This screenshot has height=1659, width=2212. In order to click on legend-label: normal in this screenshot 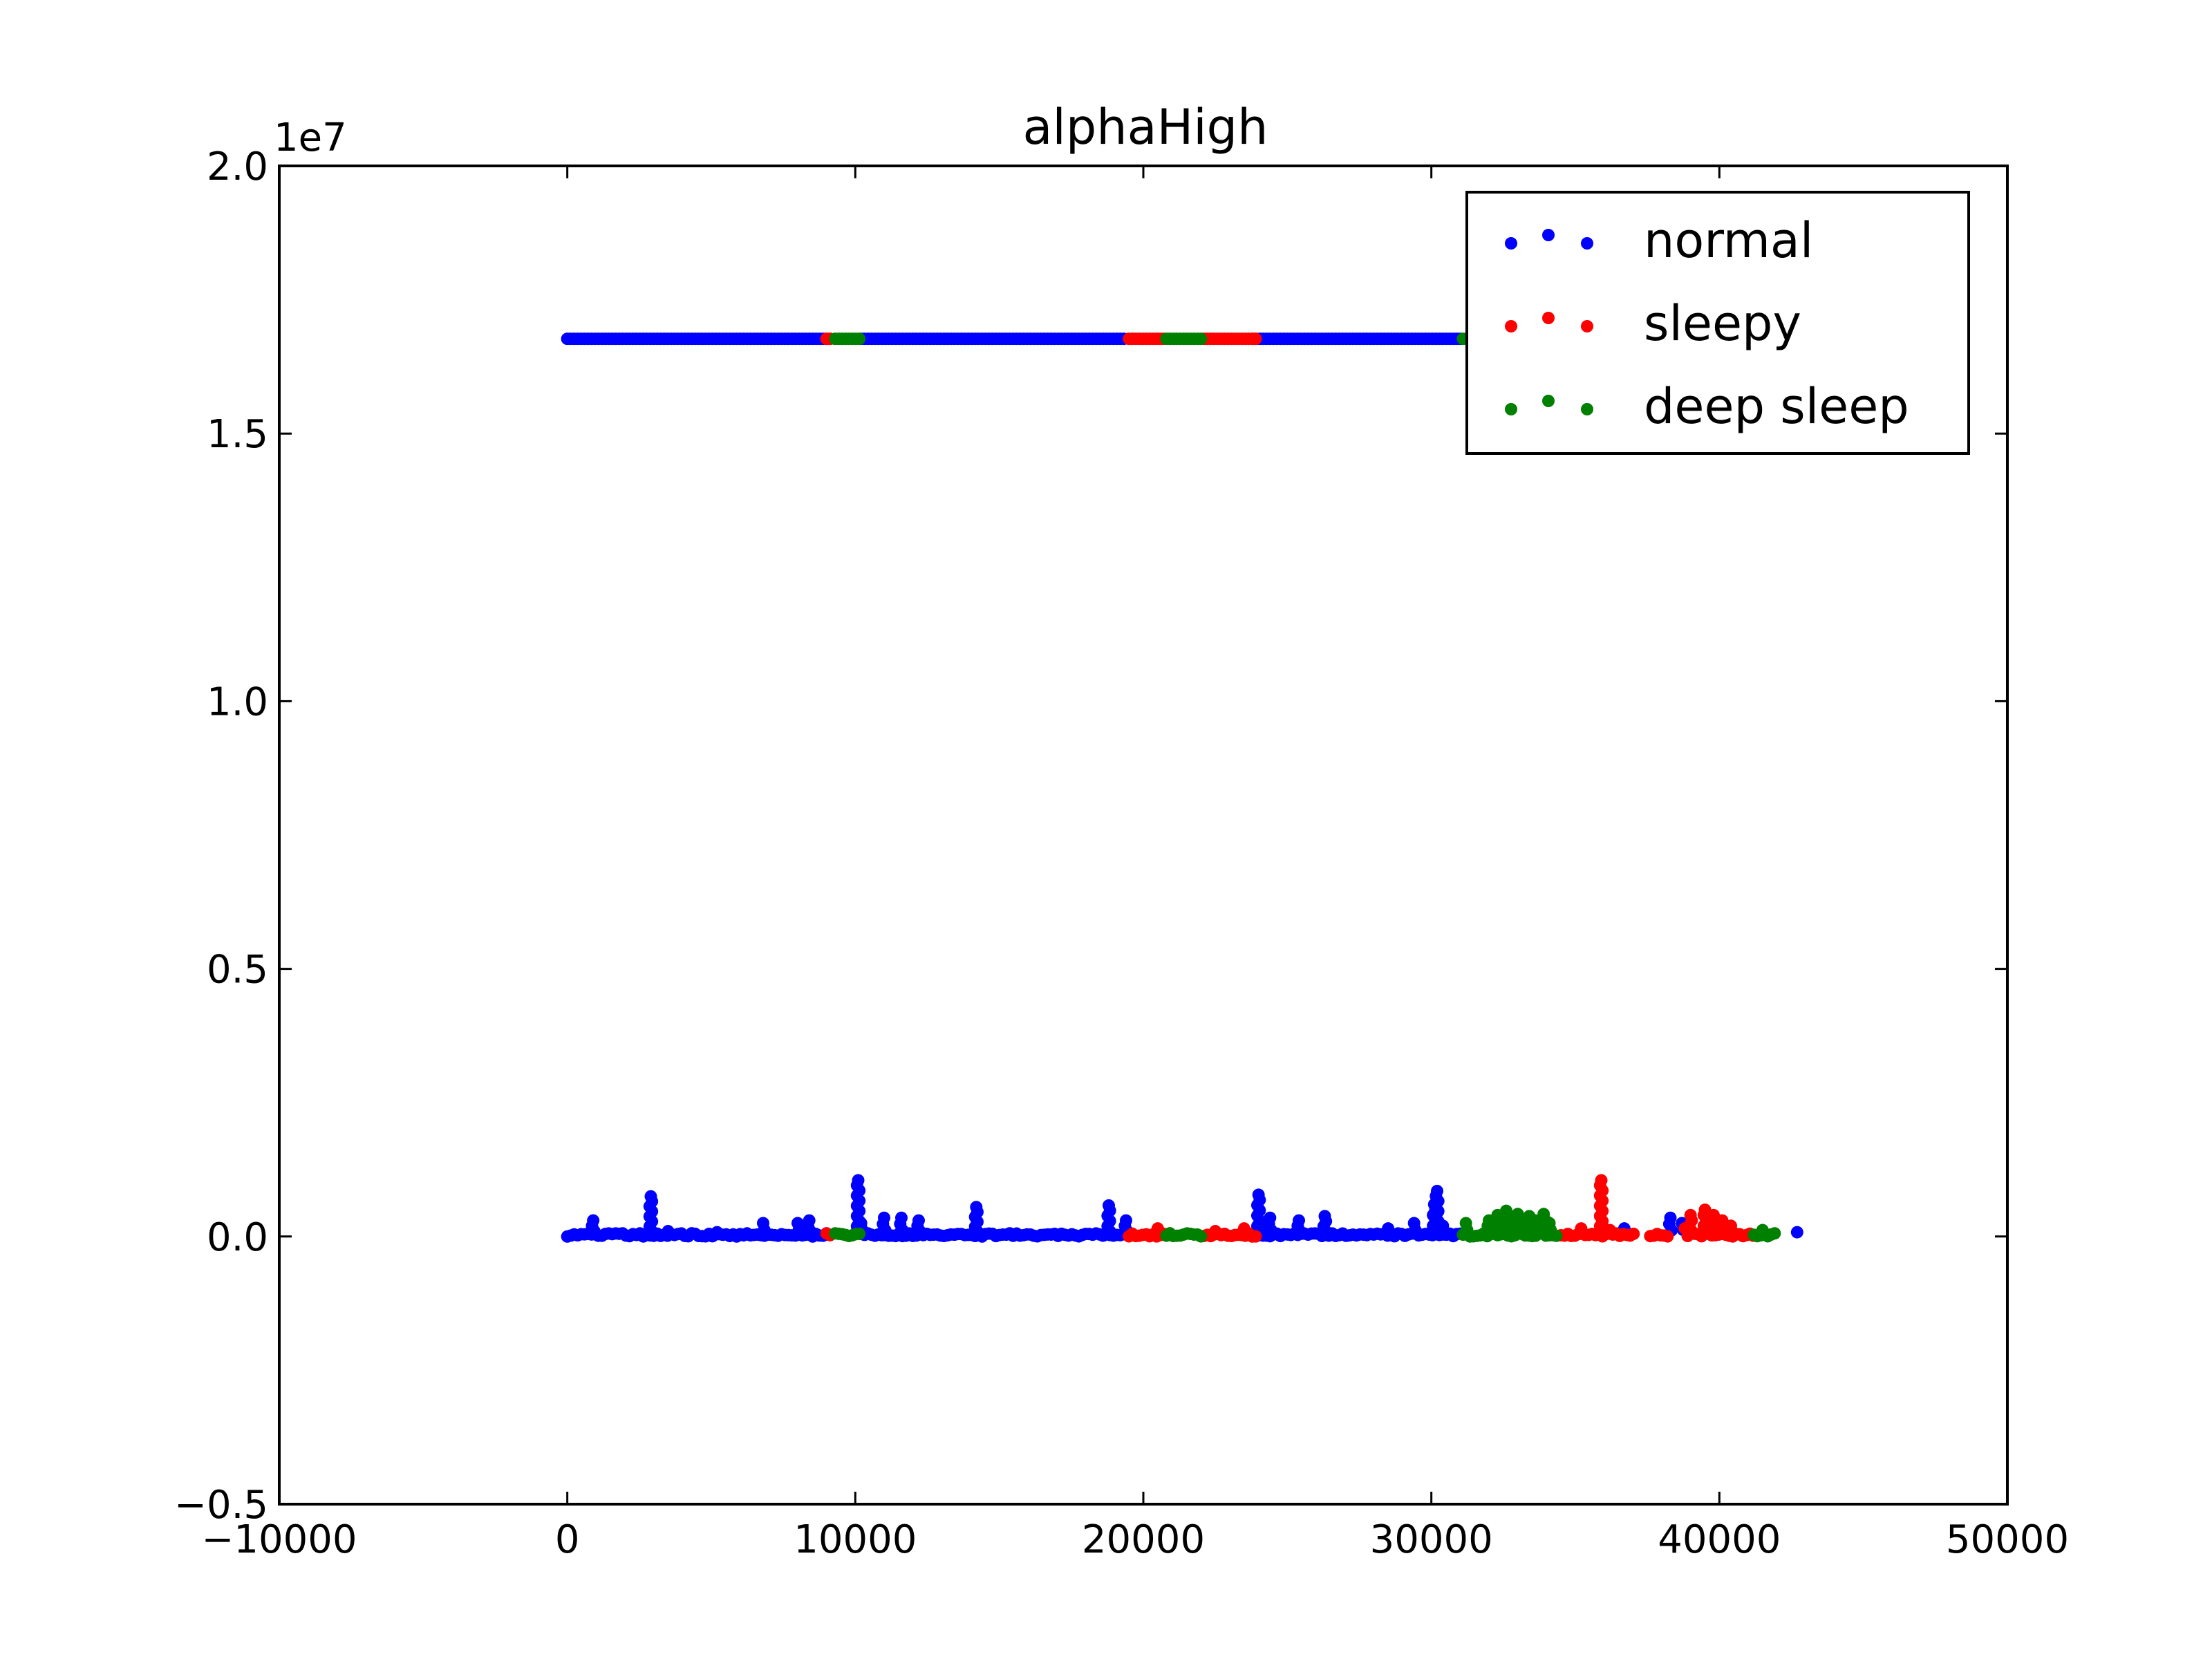, I will do `click(1728, 240)`.